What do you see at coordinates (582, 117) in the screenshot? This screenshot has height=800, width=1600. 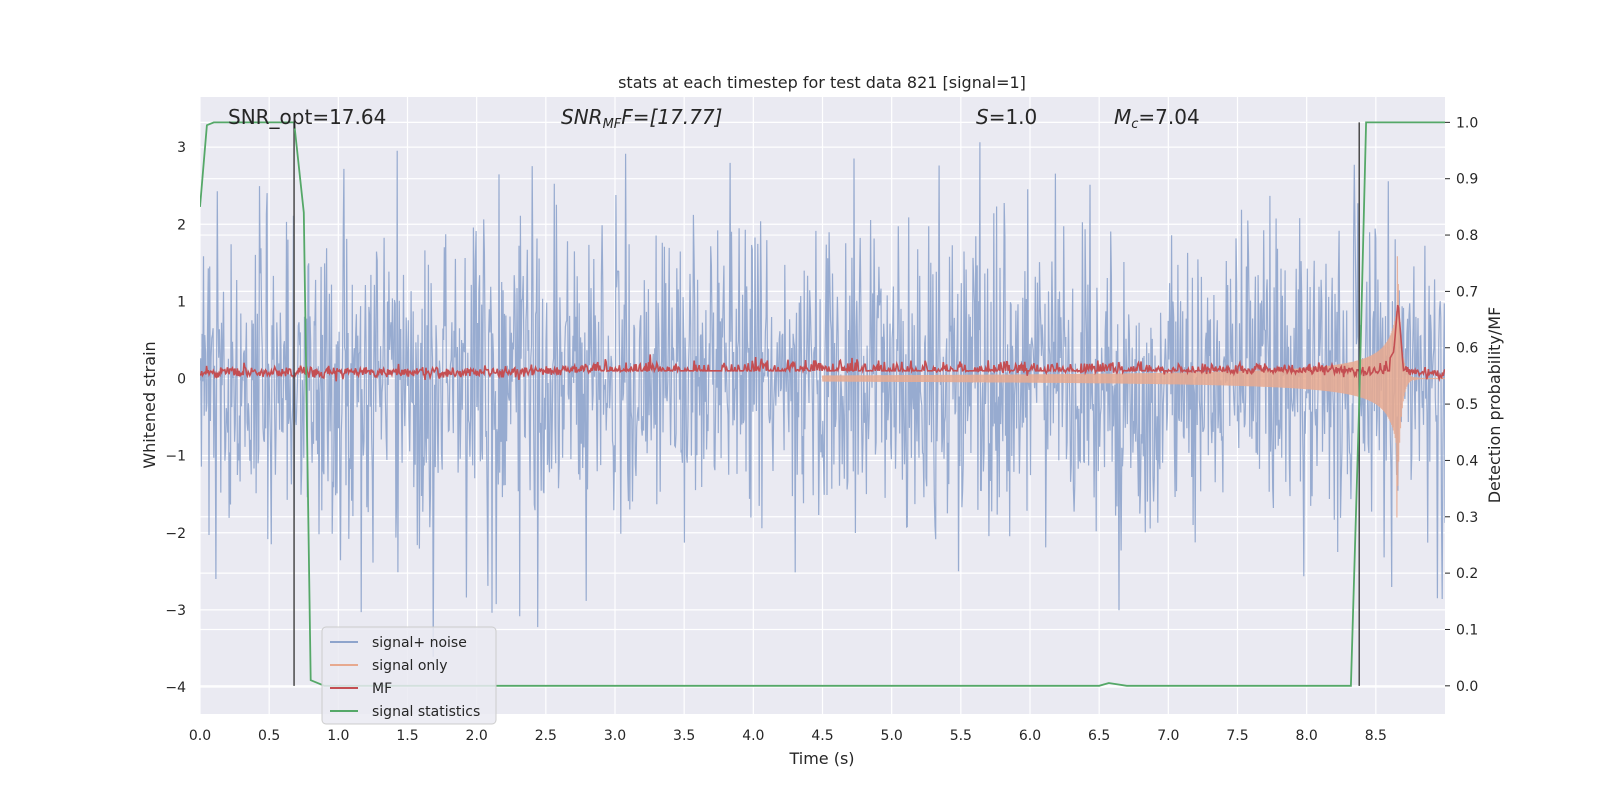 I see `snr-mf-base: SNR` at bounding box center [582, 117].